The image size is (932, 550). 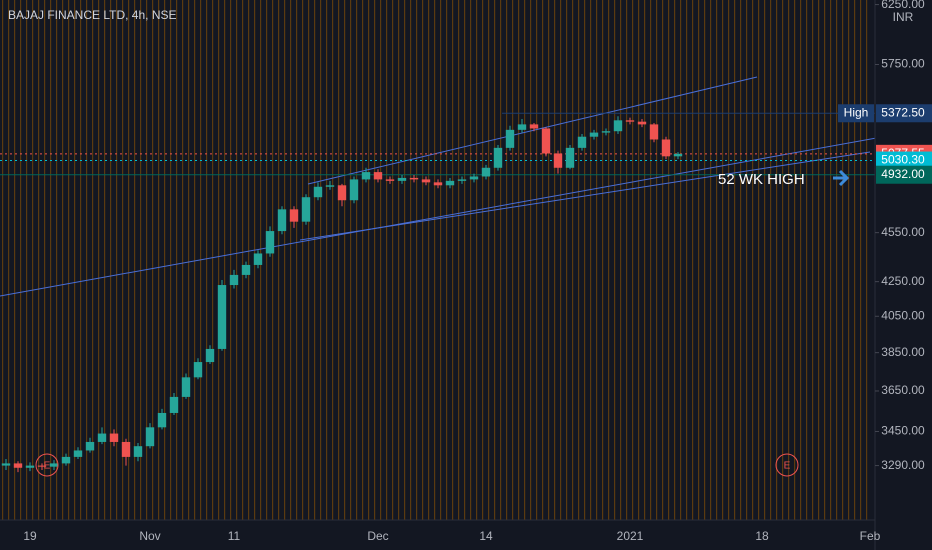 What do you see at coordinates (761, 179) in the screenshot?
I see `annotation: 52 WK HIGH` at bounding box center [761, 179].